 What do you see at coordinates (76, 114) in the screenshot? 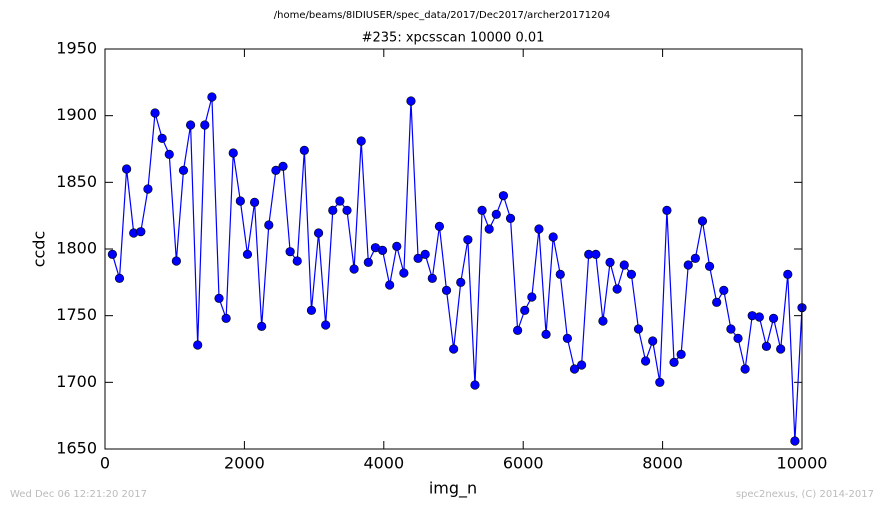
I see `y-tick-label: 1900` at bounding box center [76, 114].